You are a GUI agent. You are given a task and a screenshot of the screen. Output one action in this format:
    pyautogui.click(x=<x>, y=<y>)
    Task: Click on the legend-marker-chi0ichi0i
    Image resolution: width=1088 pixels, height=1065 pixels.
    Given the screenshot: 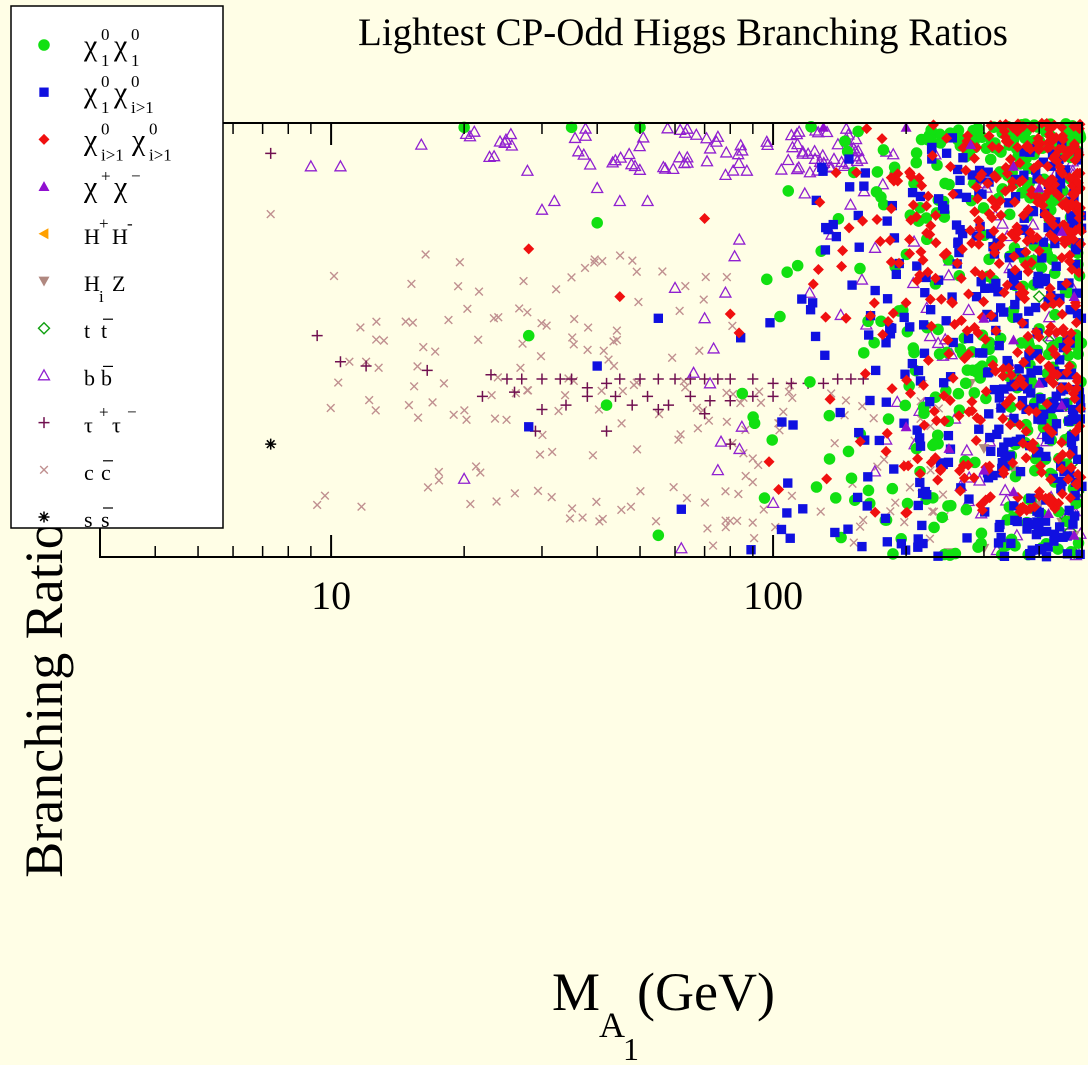 What is the action you would take?
    pyautogui.click(x=44, y=139)
    